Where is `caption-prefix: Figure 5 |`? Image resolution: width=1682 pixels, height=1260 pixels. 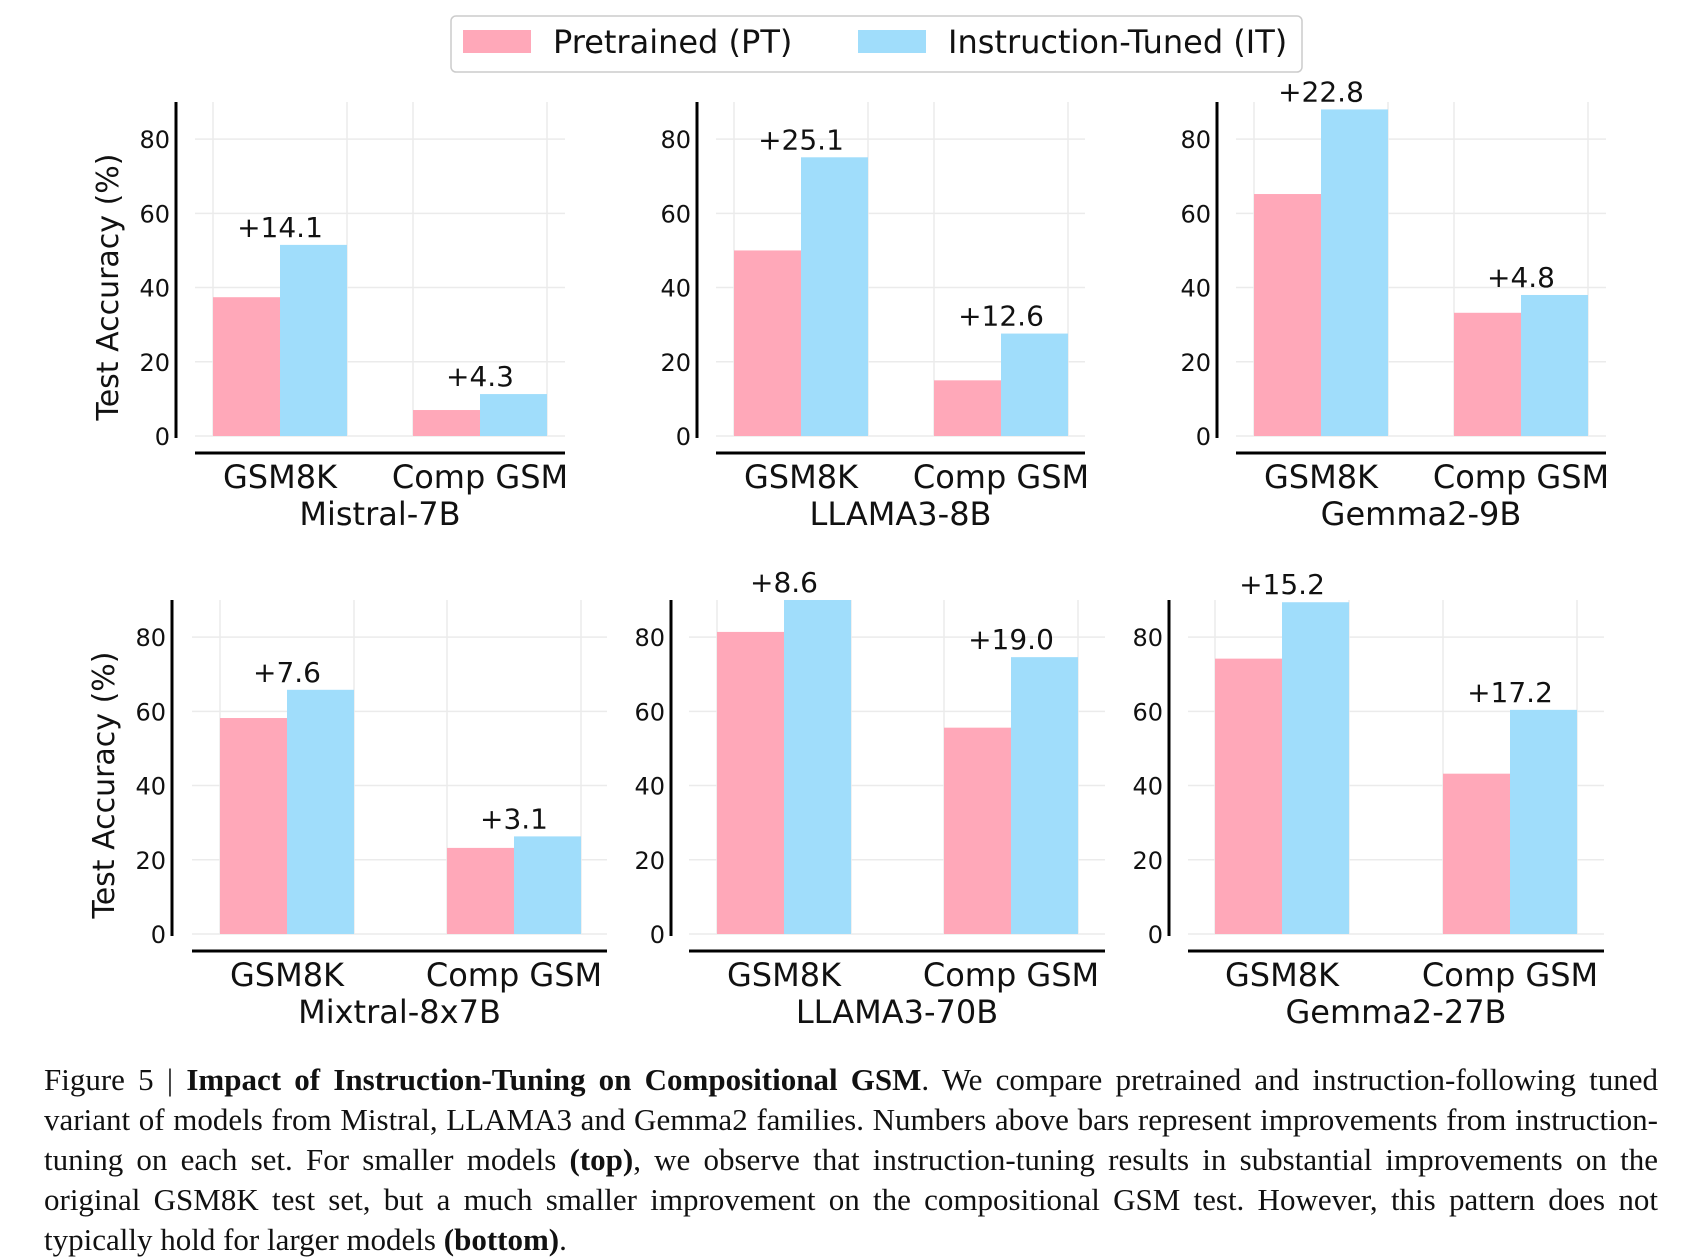
caption-prefix: Figure 5 | is located at coordinates (115, 1079).